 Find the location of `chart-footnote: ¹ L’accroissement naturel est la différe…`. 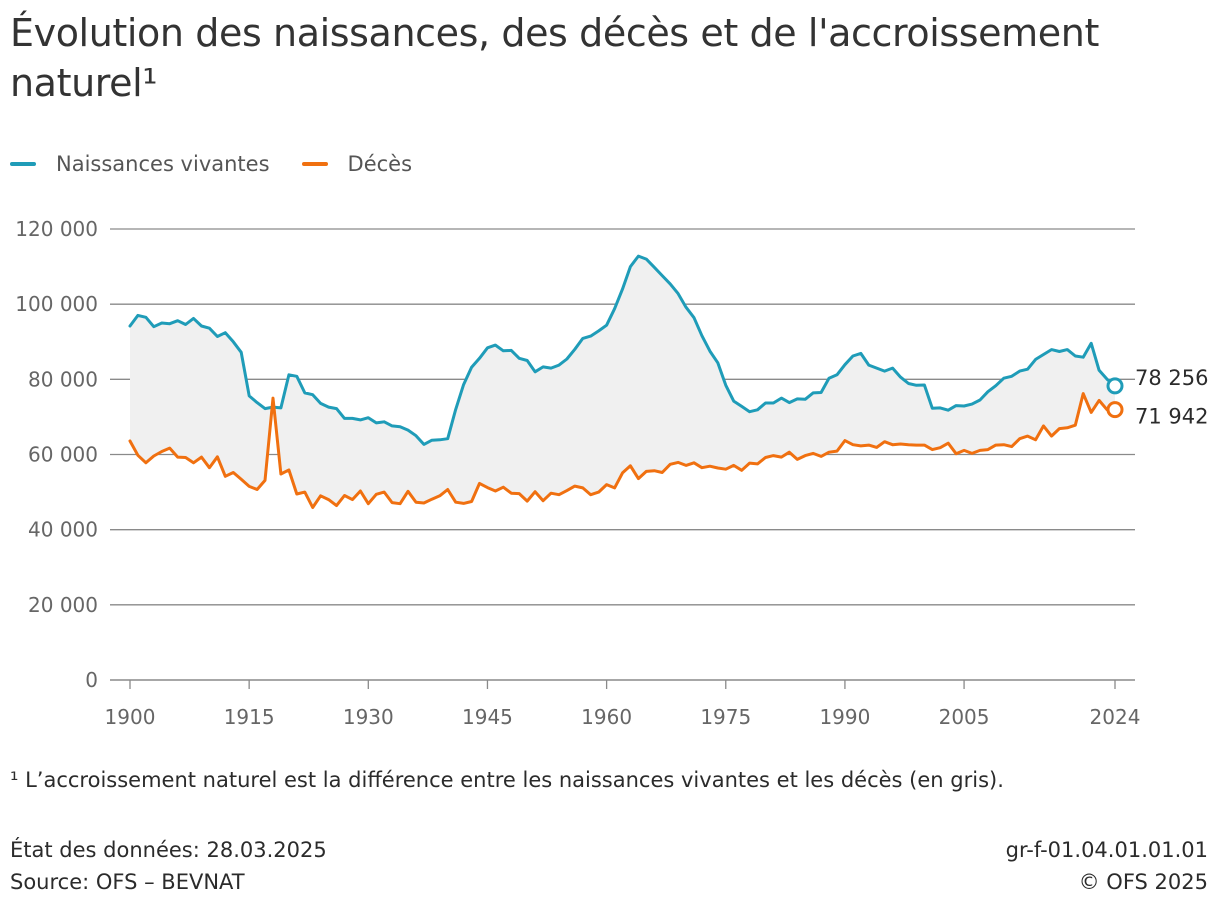

chart-footnote: ¹ L’accroissement naturel est la différe… is located at coordinates (507, 780).